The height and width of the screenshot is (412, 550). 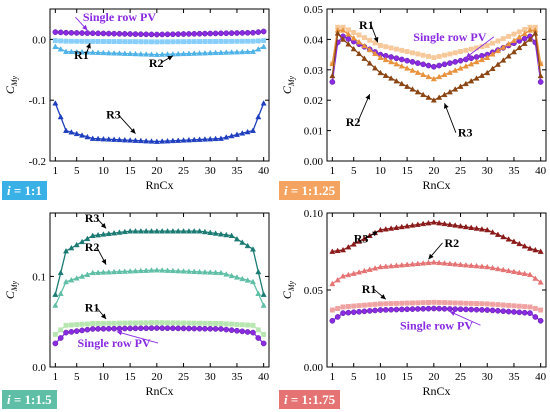 What do you see at coordinates (454, 44) in the screenshot?
I see `annotation: Single row PV` at bounding box center [454, 44].